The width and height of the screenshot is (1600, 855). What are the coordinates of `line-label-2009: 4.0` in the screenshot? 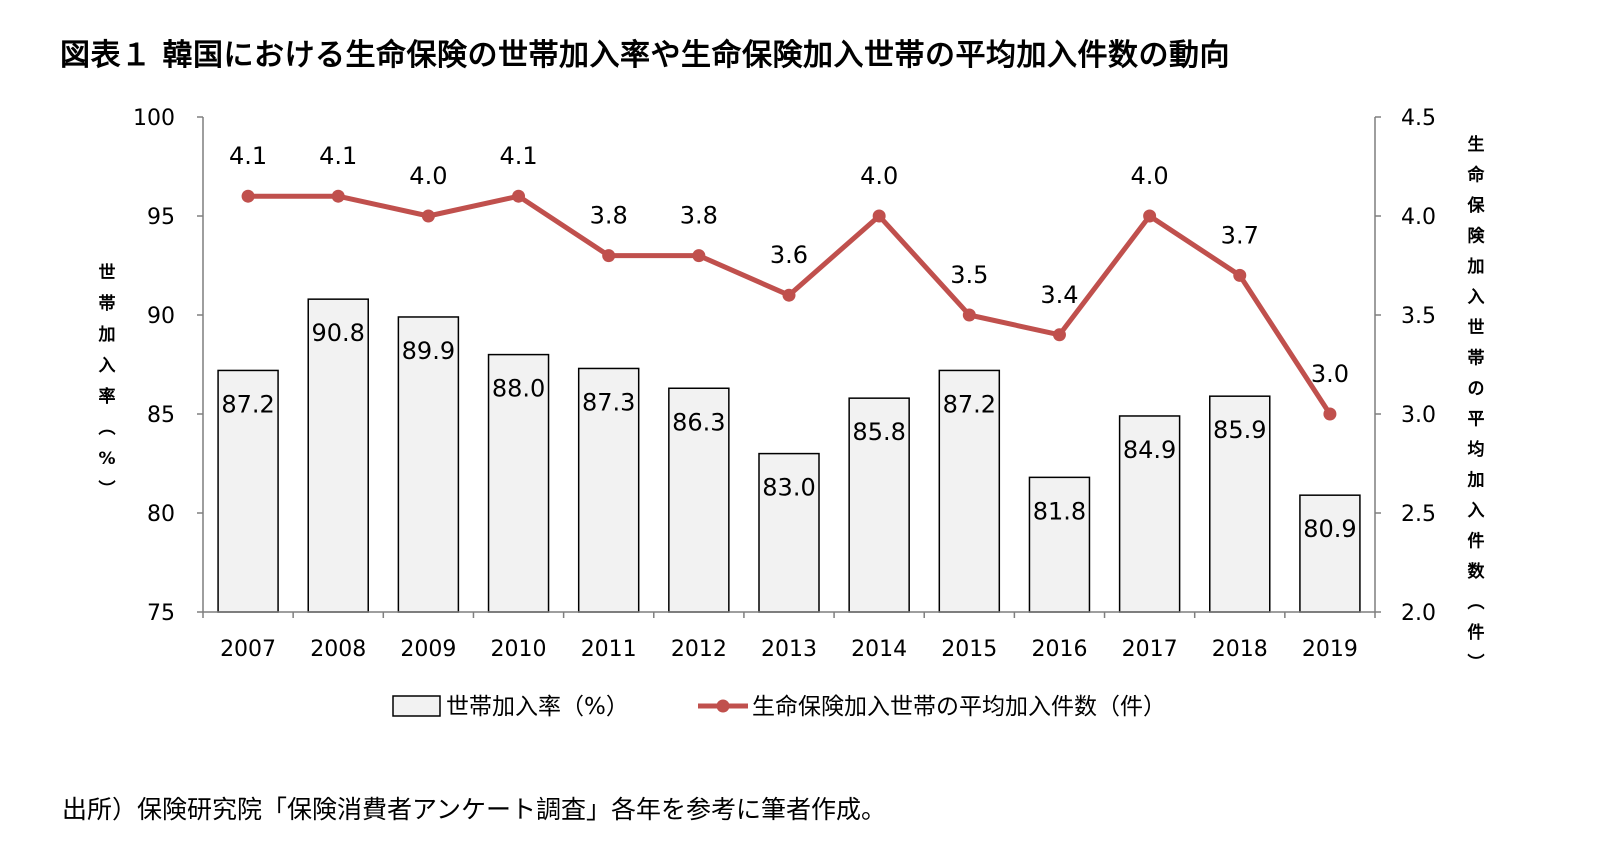 It's located at (428, 176).